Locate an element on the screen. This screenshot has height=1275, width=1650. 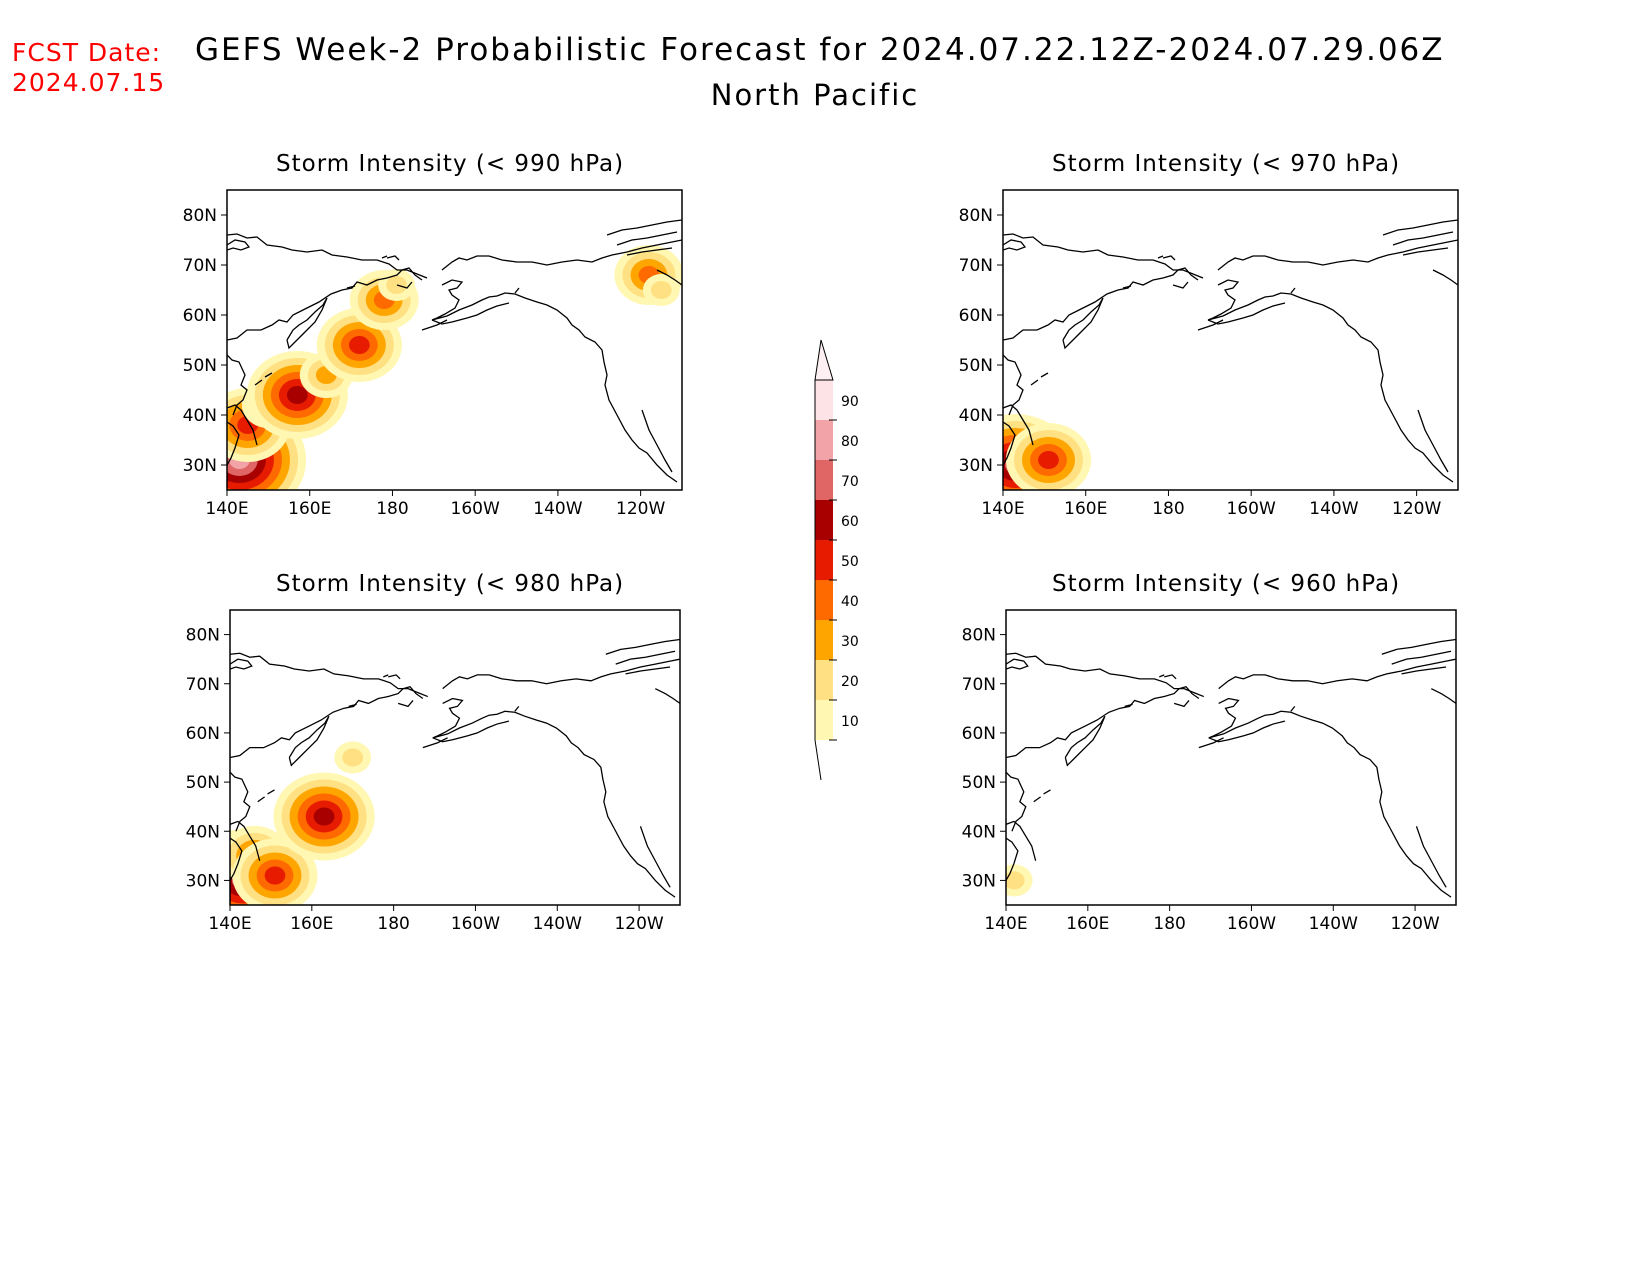
colorbar-label: 80 is located at coordinates (850, 442).